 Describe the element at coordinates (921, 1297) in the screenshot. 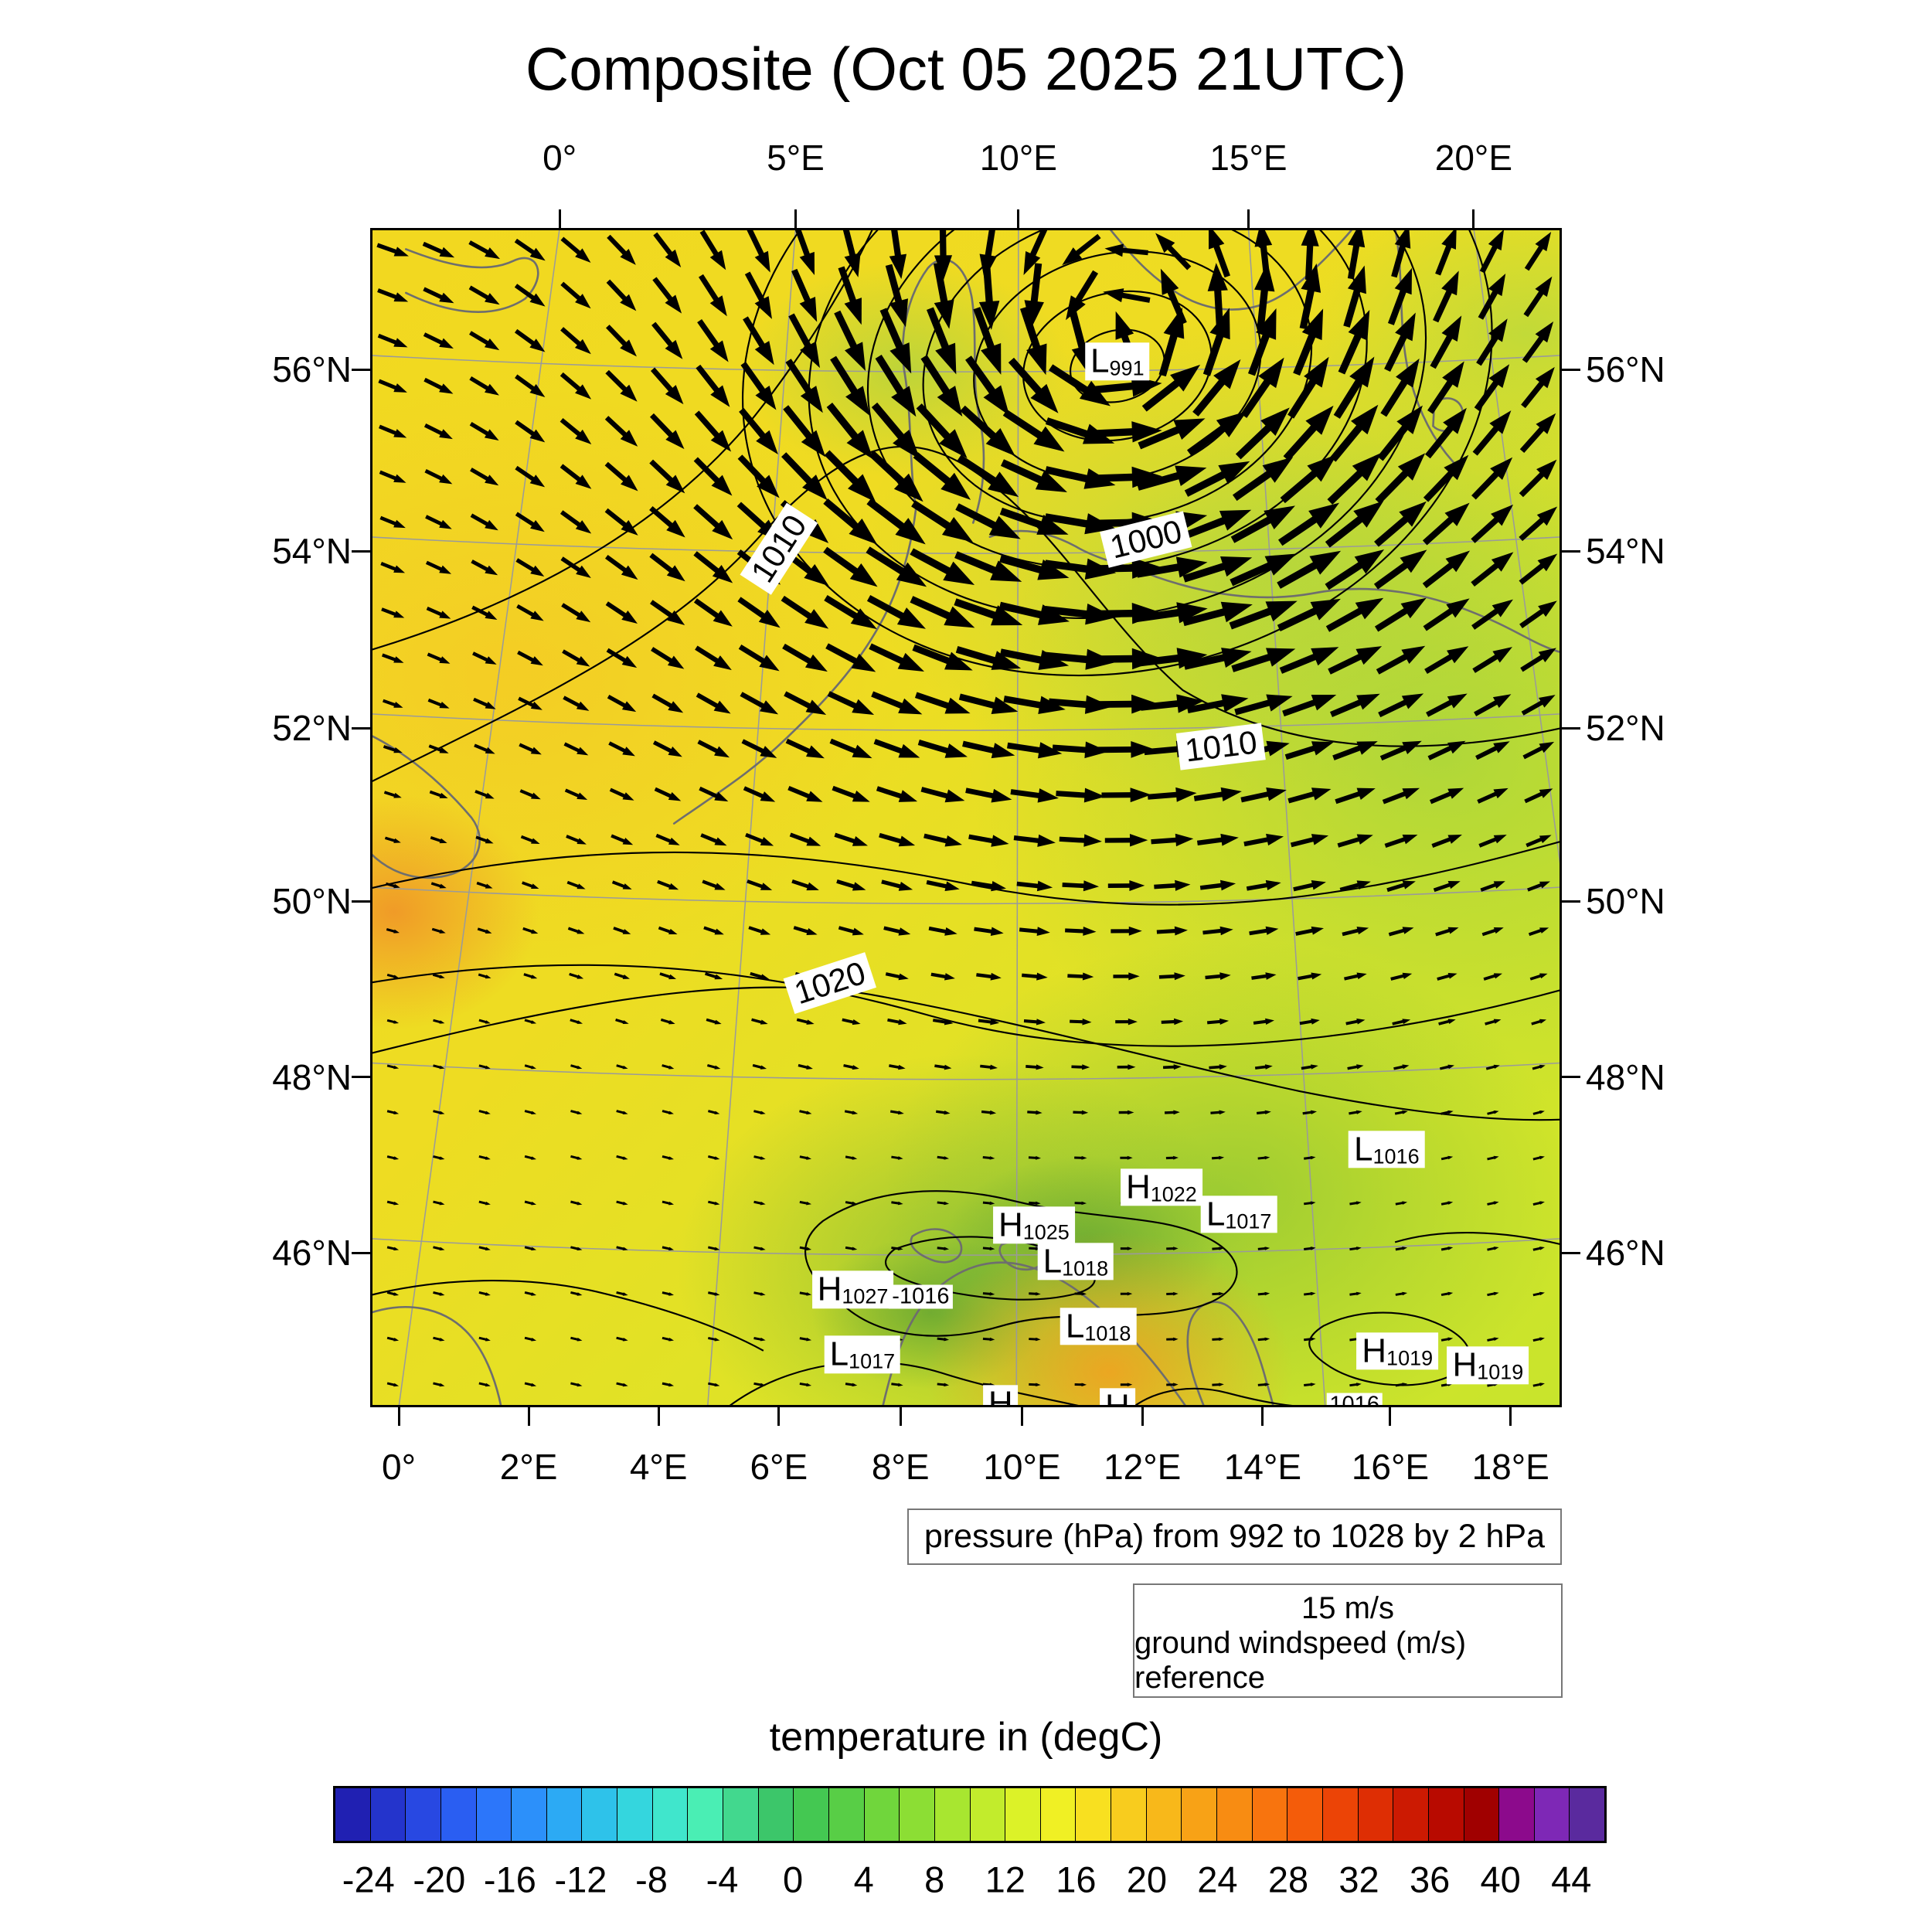

I see `contour-label: -1016` at that location.